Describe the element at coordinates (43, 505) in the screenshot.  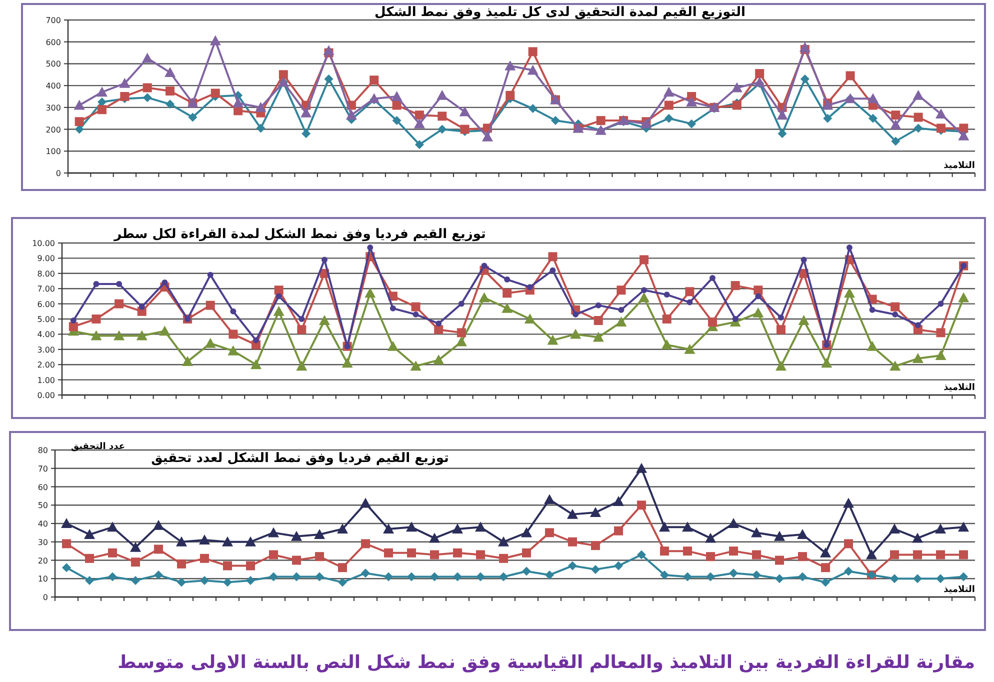
I see `y-tick-label: 50` at that location.